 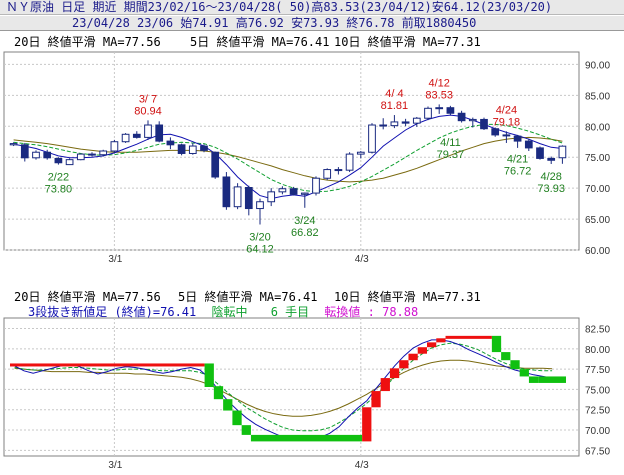 I want to click on annotation-date: 3/24, so click(x=304, y=221).